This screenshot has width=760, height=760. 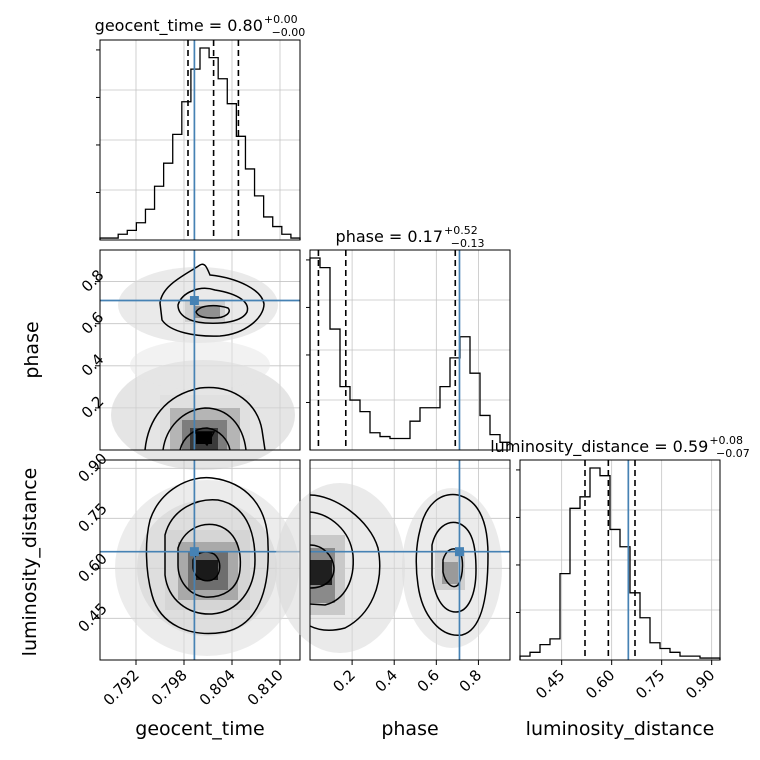 What do you see at coordinates (93, 365) in the screenshot?
I see `ytick-label-phase-1: 0.4` at bounding box center [93, 365].